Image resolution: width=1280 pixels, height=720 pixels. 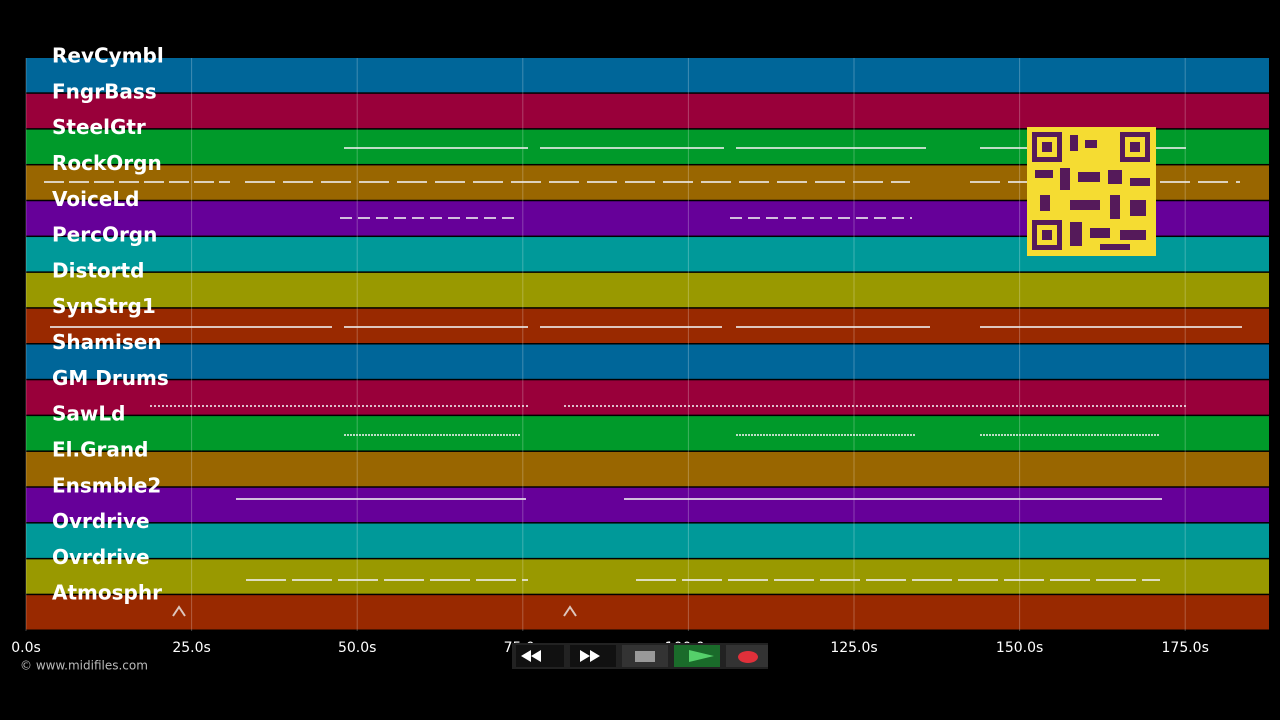 What do you see at coordinates (108, 56) in the screenshot?
I see `track-name: RevCymbl` at bounding box center [108, 56].